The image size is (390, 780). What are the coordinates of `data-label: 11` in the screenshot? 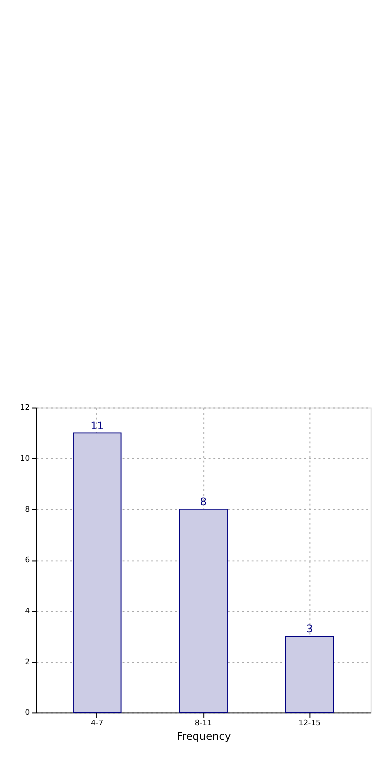 It's located at (97, 426).